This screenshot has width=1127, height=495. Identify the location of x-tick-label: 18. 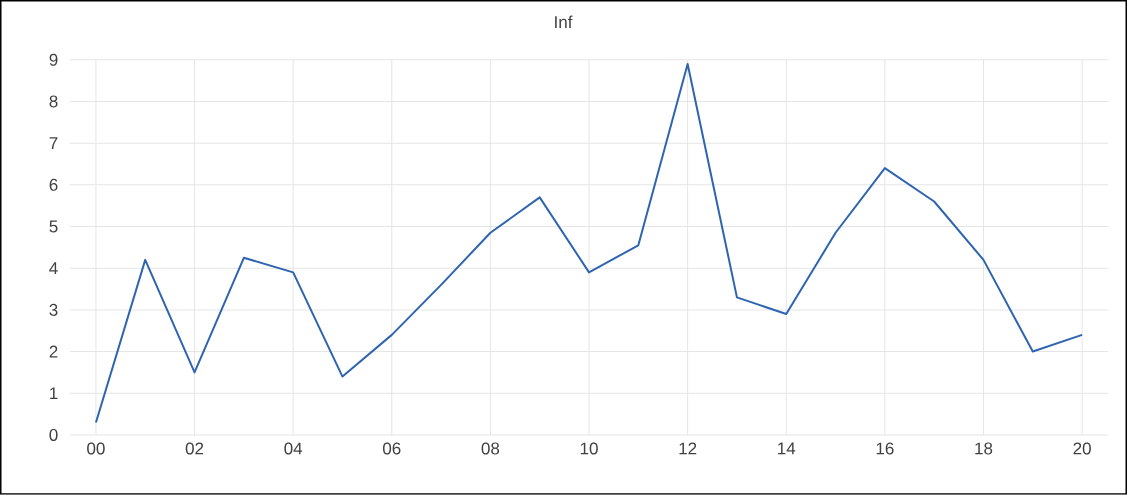
(984, 448).